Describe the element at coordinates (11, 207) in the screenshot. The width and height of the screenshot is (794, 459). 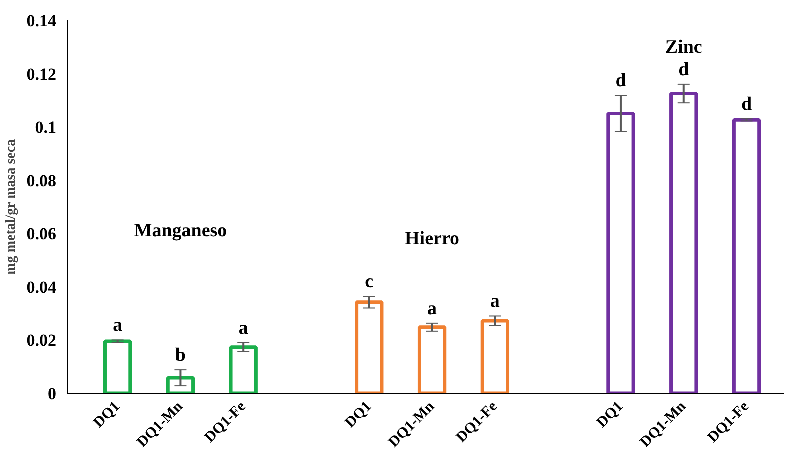
I see `y-axis-title: mg metal/gr masa seca` at that location.